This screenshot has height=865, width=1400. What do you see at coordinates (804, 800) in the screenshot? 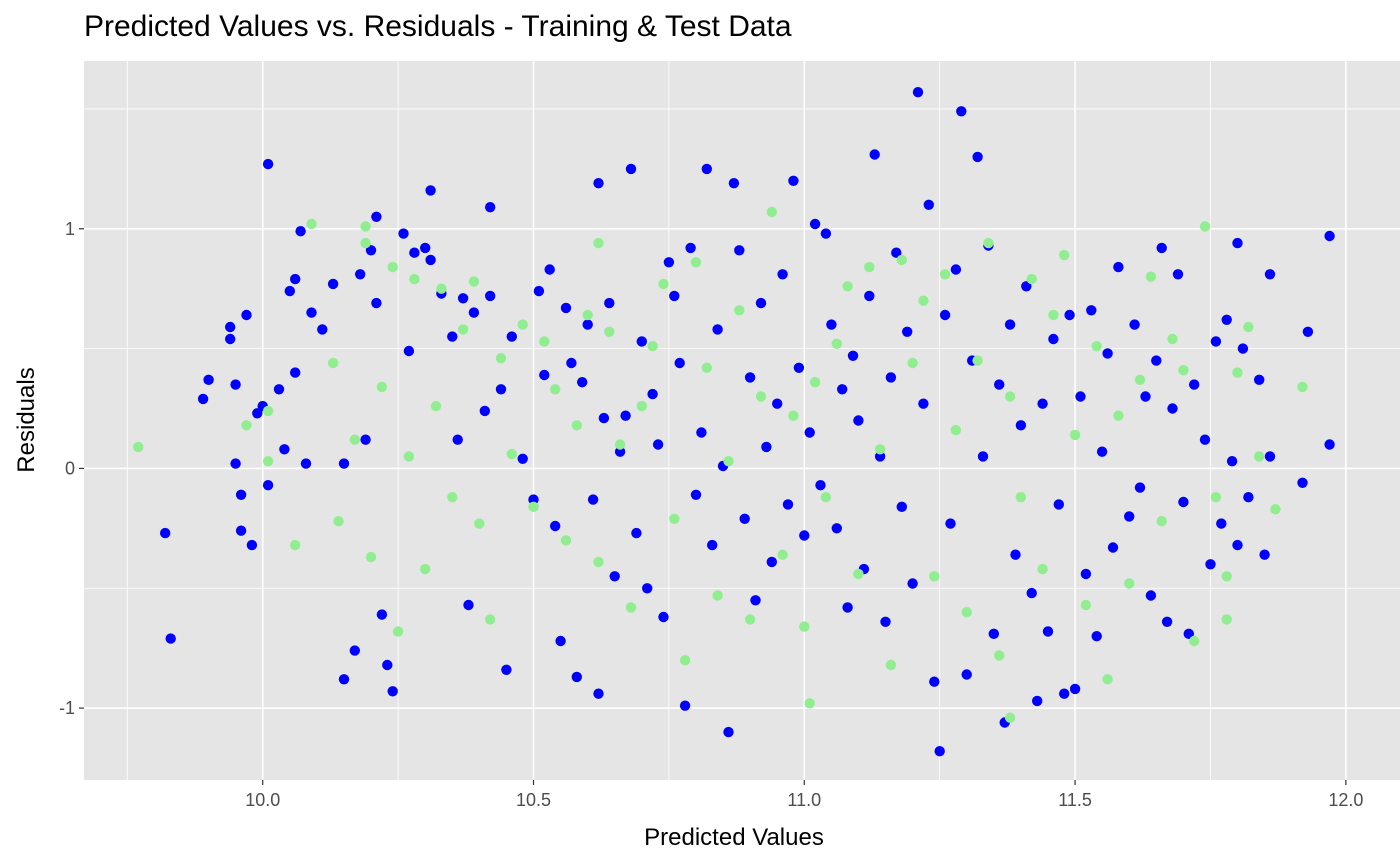
I see `x-tick-label: 11.0` at bounding box center [804, 800].